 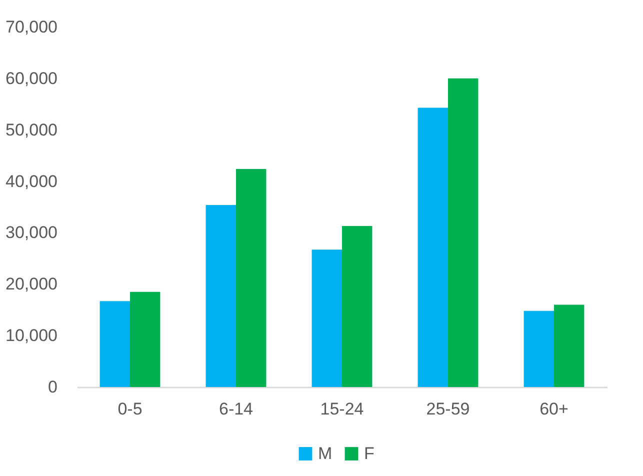 I want to click on x-tick-label: 6-14, so click(x=236, y=409).